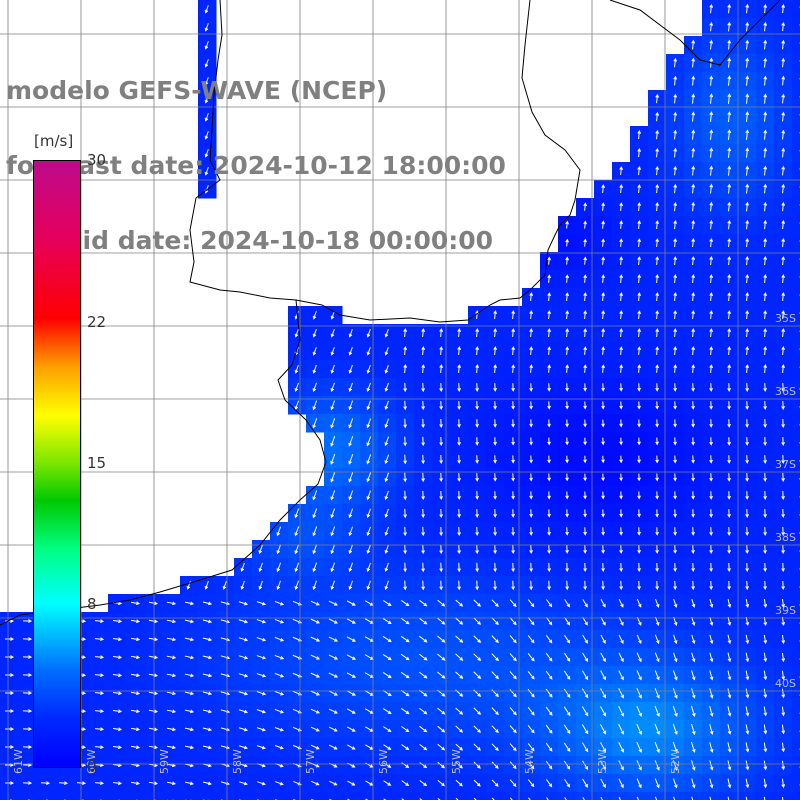 This screenshot has width=800, height=800. What do you see at coordinates (97, 321) in the screenshot?
I see `colorbar-tick-label: 22` at bounding box center [97, 321].